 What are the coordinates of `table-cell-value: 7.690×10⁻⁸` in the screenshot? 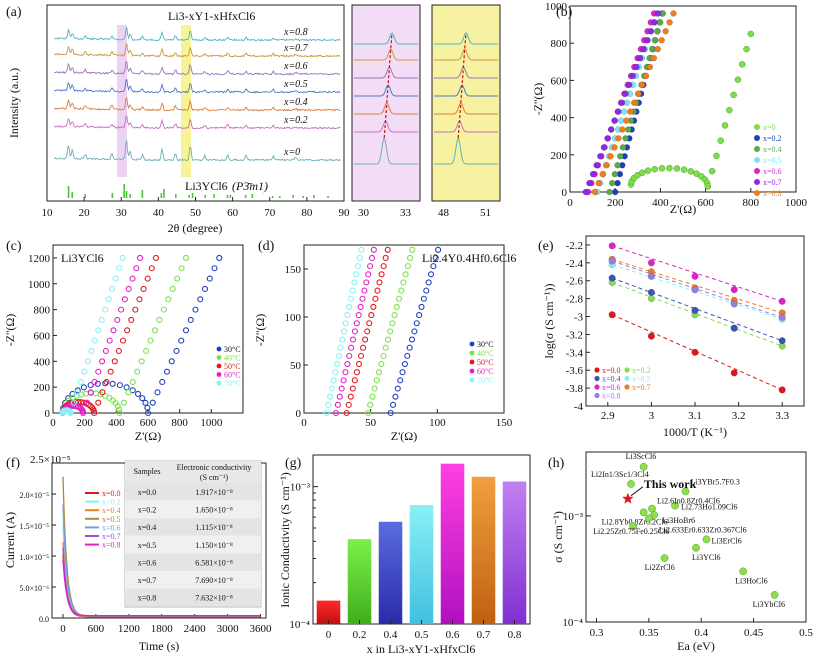 It's located at (214, 580).